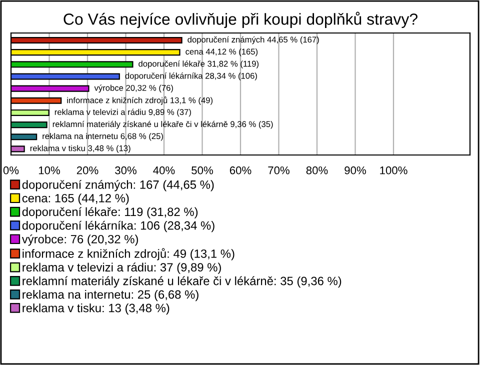 This screenshot has width=480, height=365. Describe the element at coordinates (11, 170) in the screenshot. I see `x-tick-label: 0%` at that location.